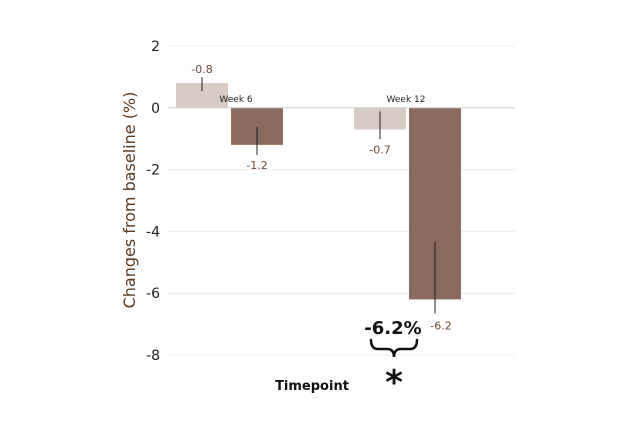 This screenshot has height=426, width=640. What do you see at coordinates (201, 69) in the screenshot?
I see `data-label: -0.8` at bounding box center [201, 69].